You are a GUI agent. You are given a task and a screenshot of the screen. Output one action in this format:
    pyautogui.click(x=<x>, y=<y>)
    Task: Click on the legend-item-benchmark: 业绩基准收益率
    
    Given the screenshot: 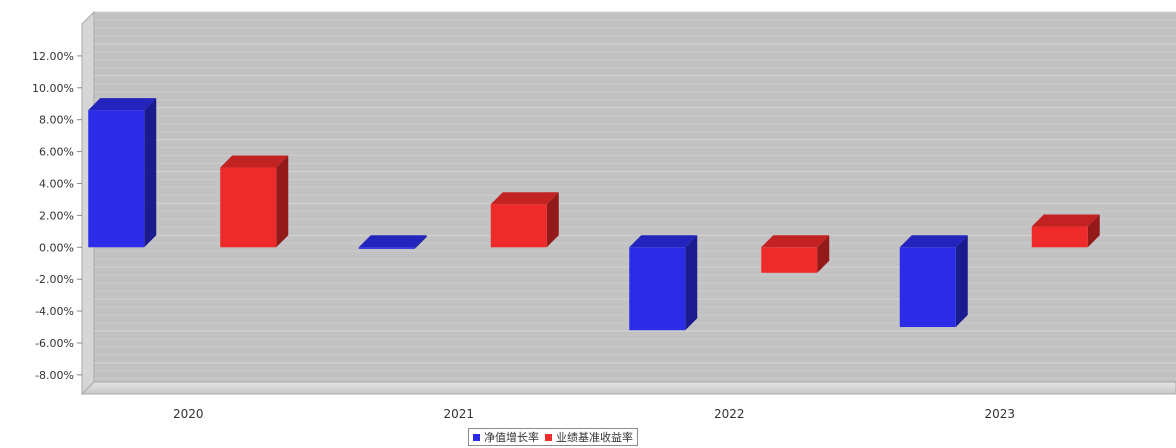 What is the action you would take?
    pyautogui.click(x=589, y=437)
    